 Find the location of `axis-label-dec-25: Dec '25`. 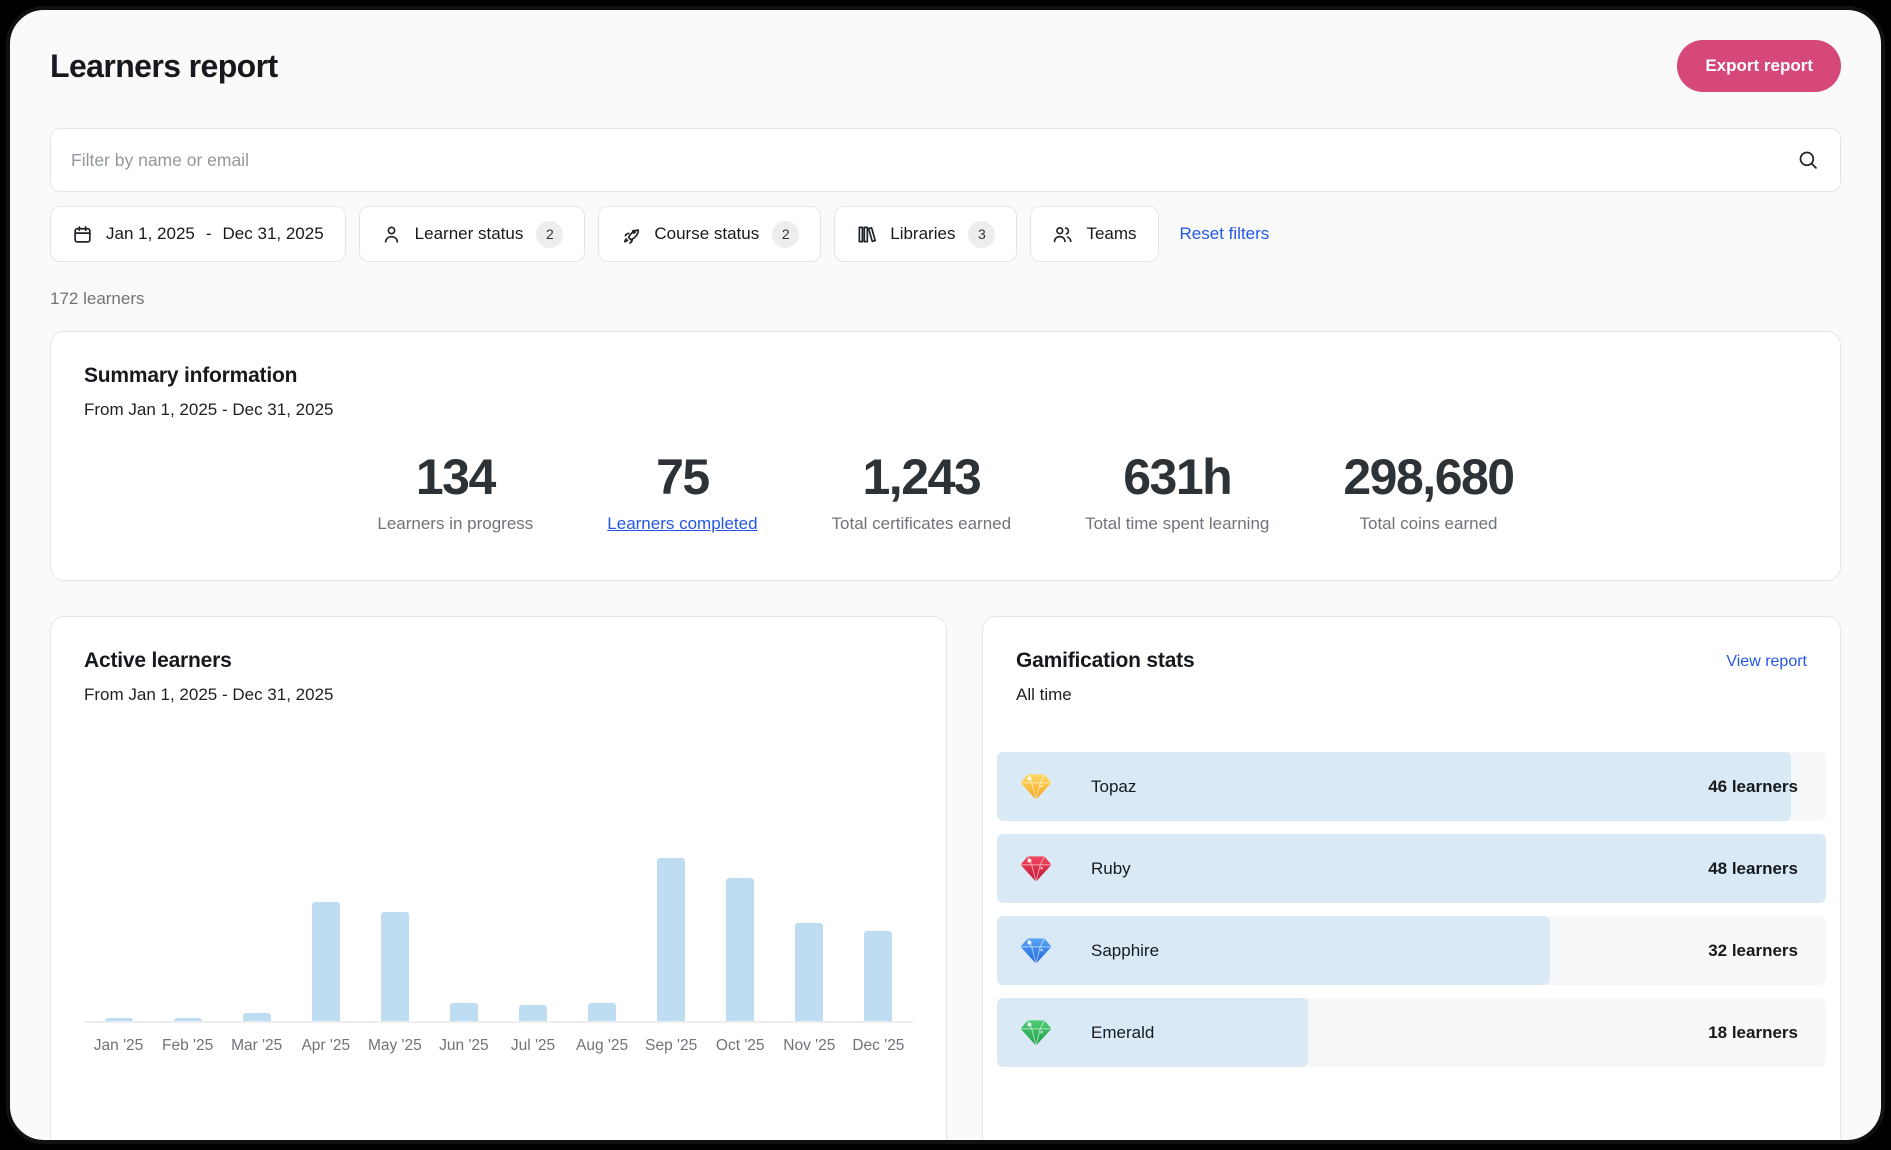

axis-label-dec-25: Dec '25 is located at coordinates (878, 1045).